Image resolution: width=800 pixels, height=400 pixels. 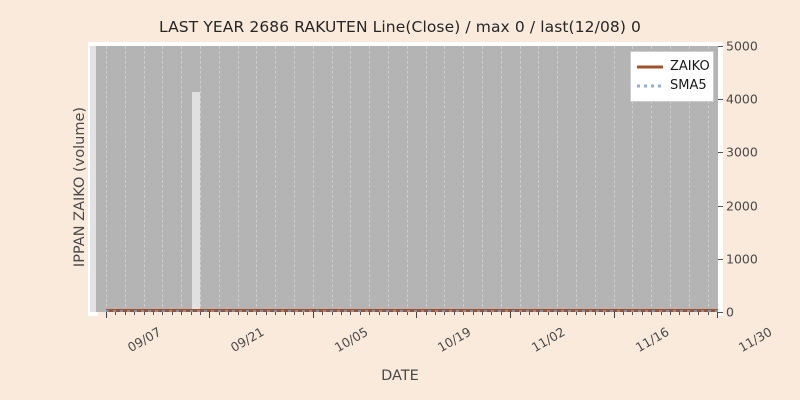 I want to click on series-line-sma5, so click(x=412, y=311).